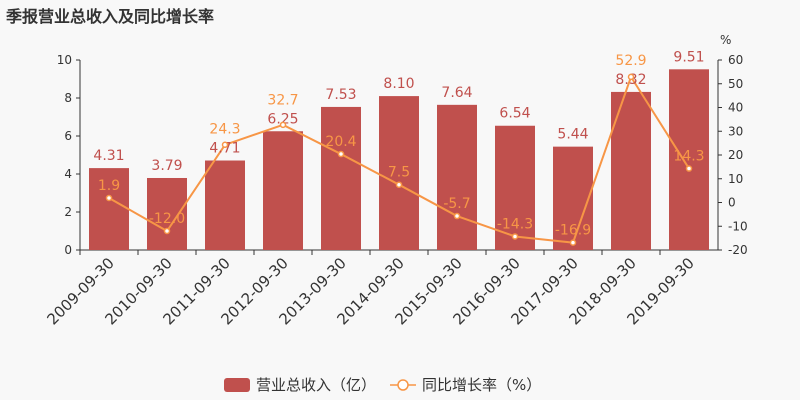 Image resolution: width=800 pixels, height=400 pixels. I want to click on bar-label: 7.64, so click(456, 93).